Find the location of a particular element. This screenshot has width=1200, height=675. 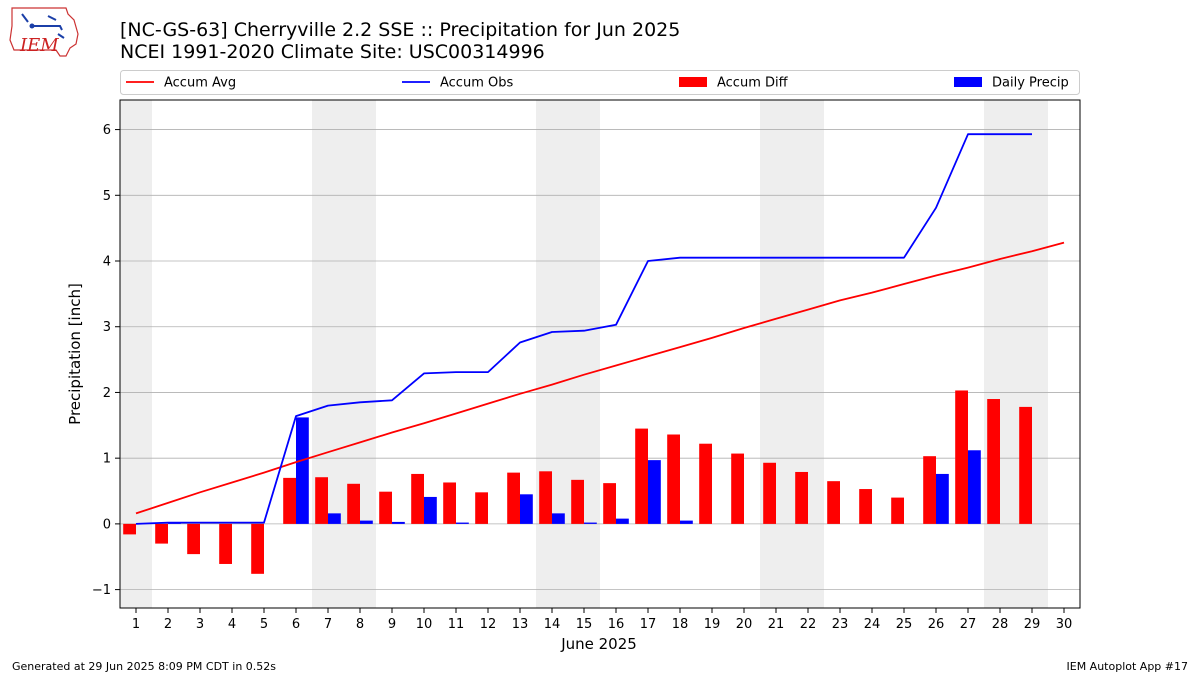

x-tick-label: 18 is located at coordinates (680, 624).